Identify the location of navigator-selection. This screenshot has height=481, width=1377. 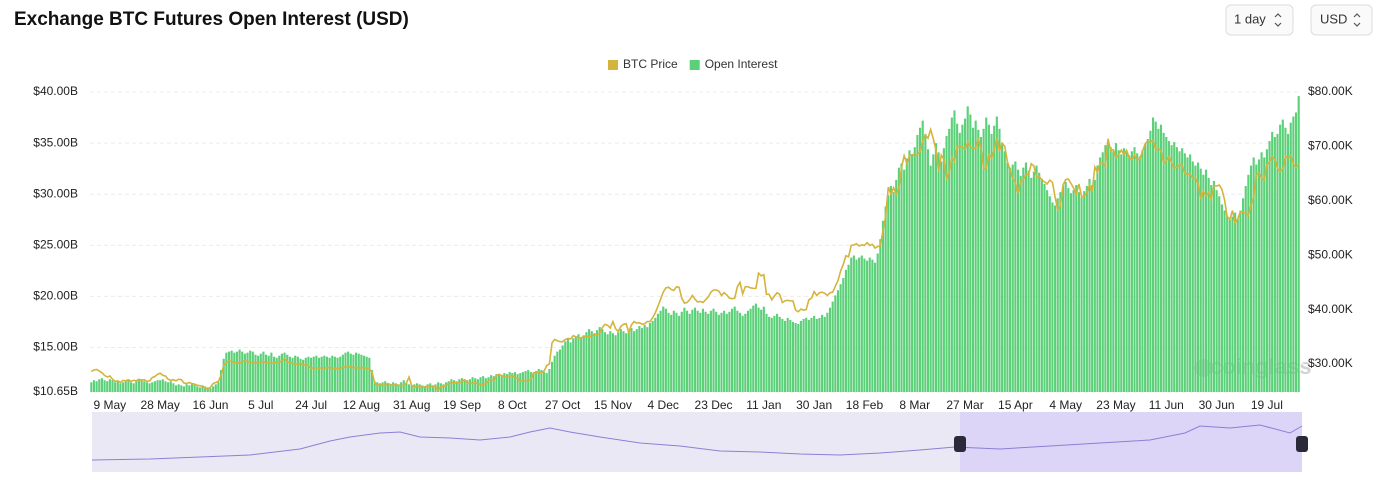
(1131, 442).